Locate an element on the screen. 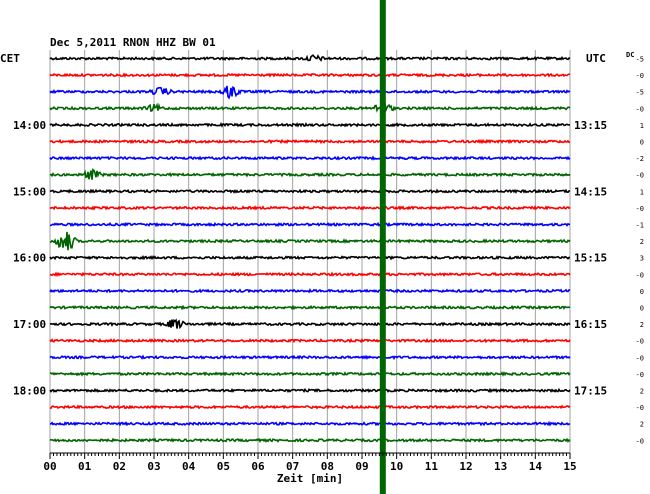  left-timezone-label: CET is located at coordinates (10, 58).